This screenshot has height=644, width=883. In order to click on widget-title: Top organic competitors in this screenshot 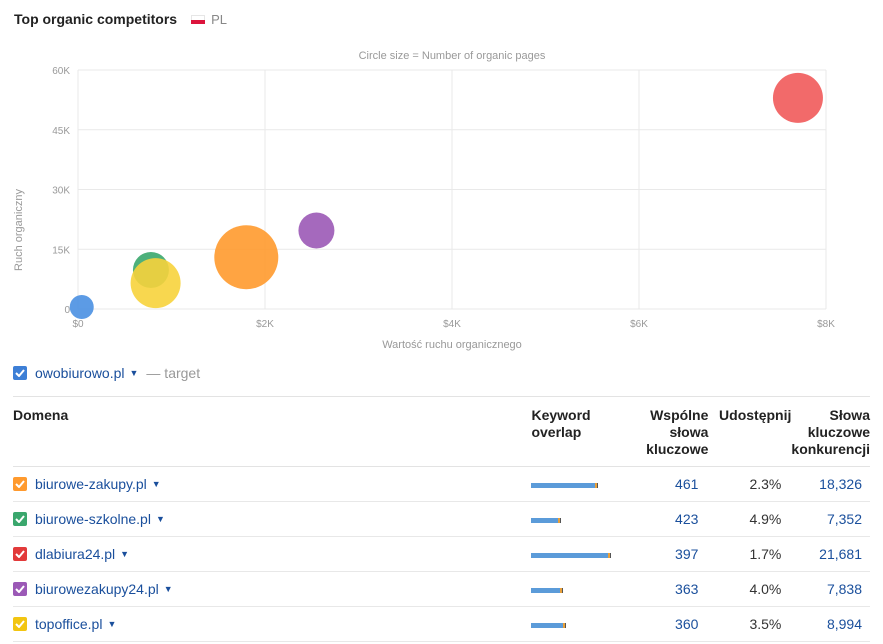, I will do `click(96, 19)`.